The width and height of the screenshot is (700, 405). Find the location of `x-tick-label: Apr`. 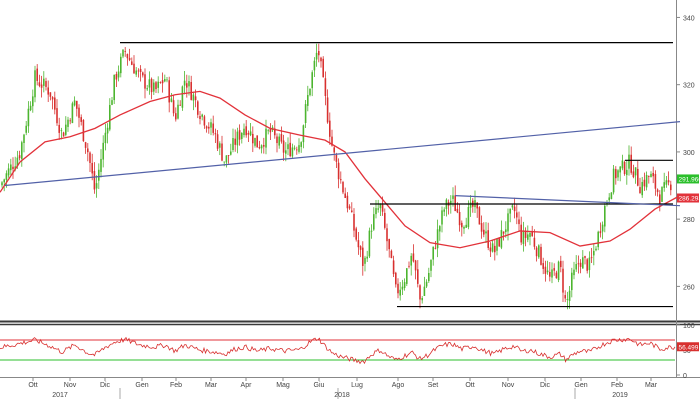

x-tick-label: Apr is located at coordinates (247, 385).